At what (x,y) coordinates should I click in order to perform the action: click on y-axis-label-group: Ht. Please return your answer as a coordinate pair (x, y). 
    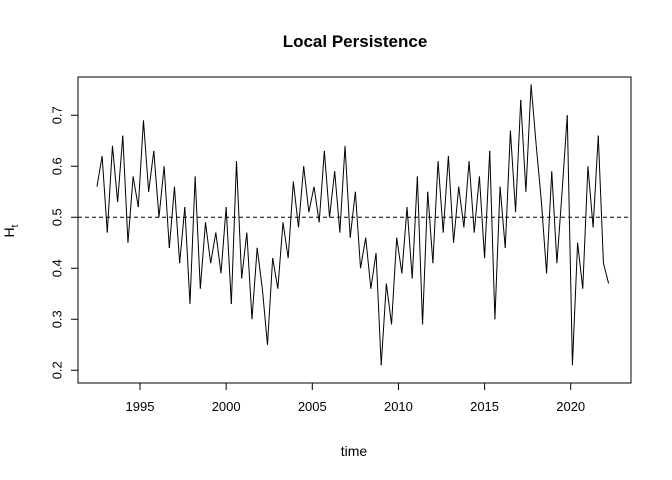
    Looking at the image, I should click on (11, 230).